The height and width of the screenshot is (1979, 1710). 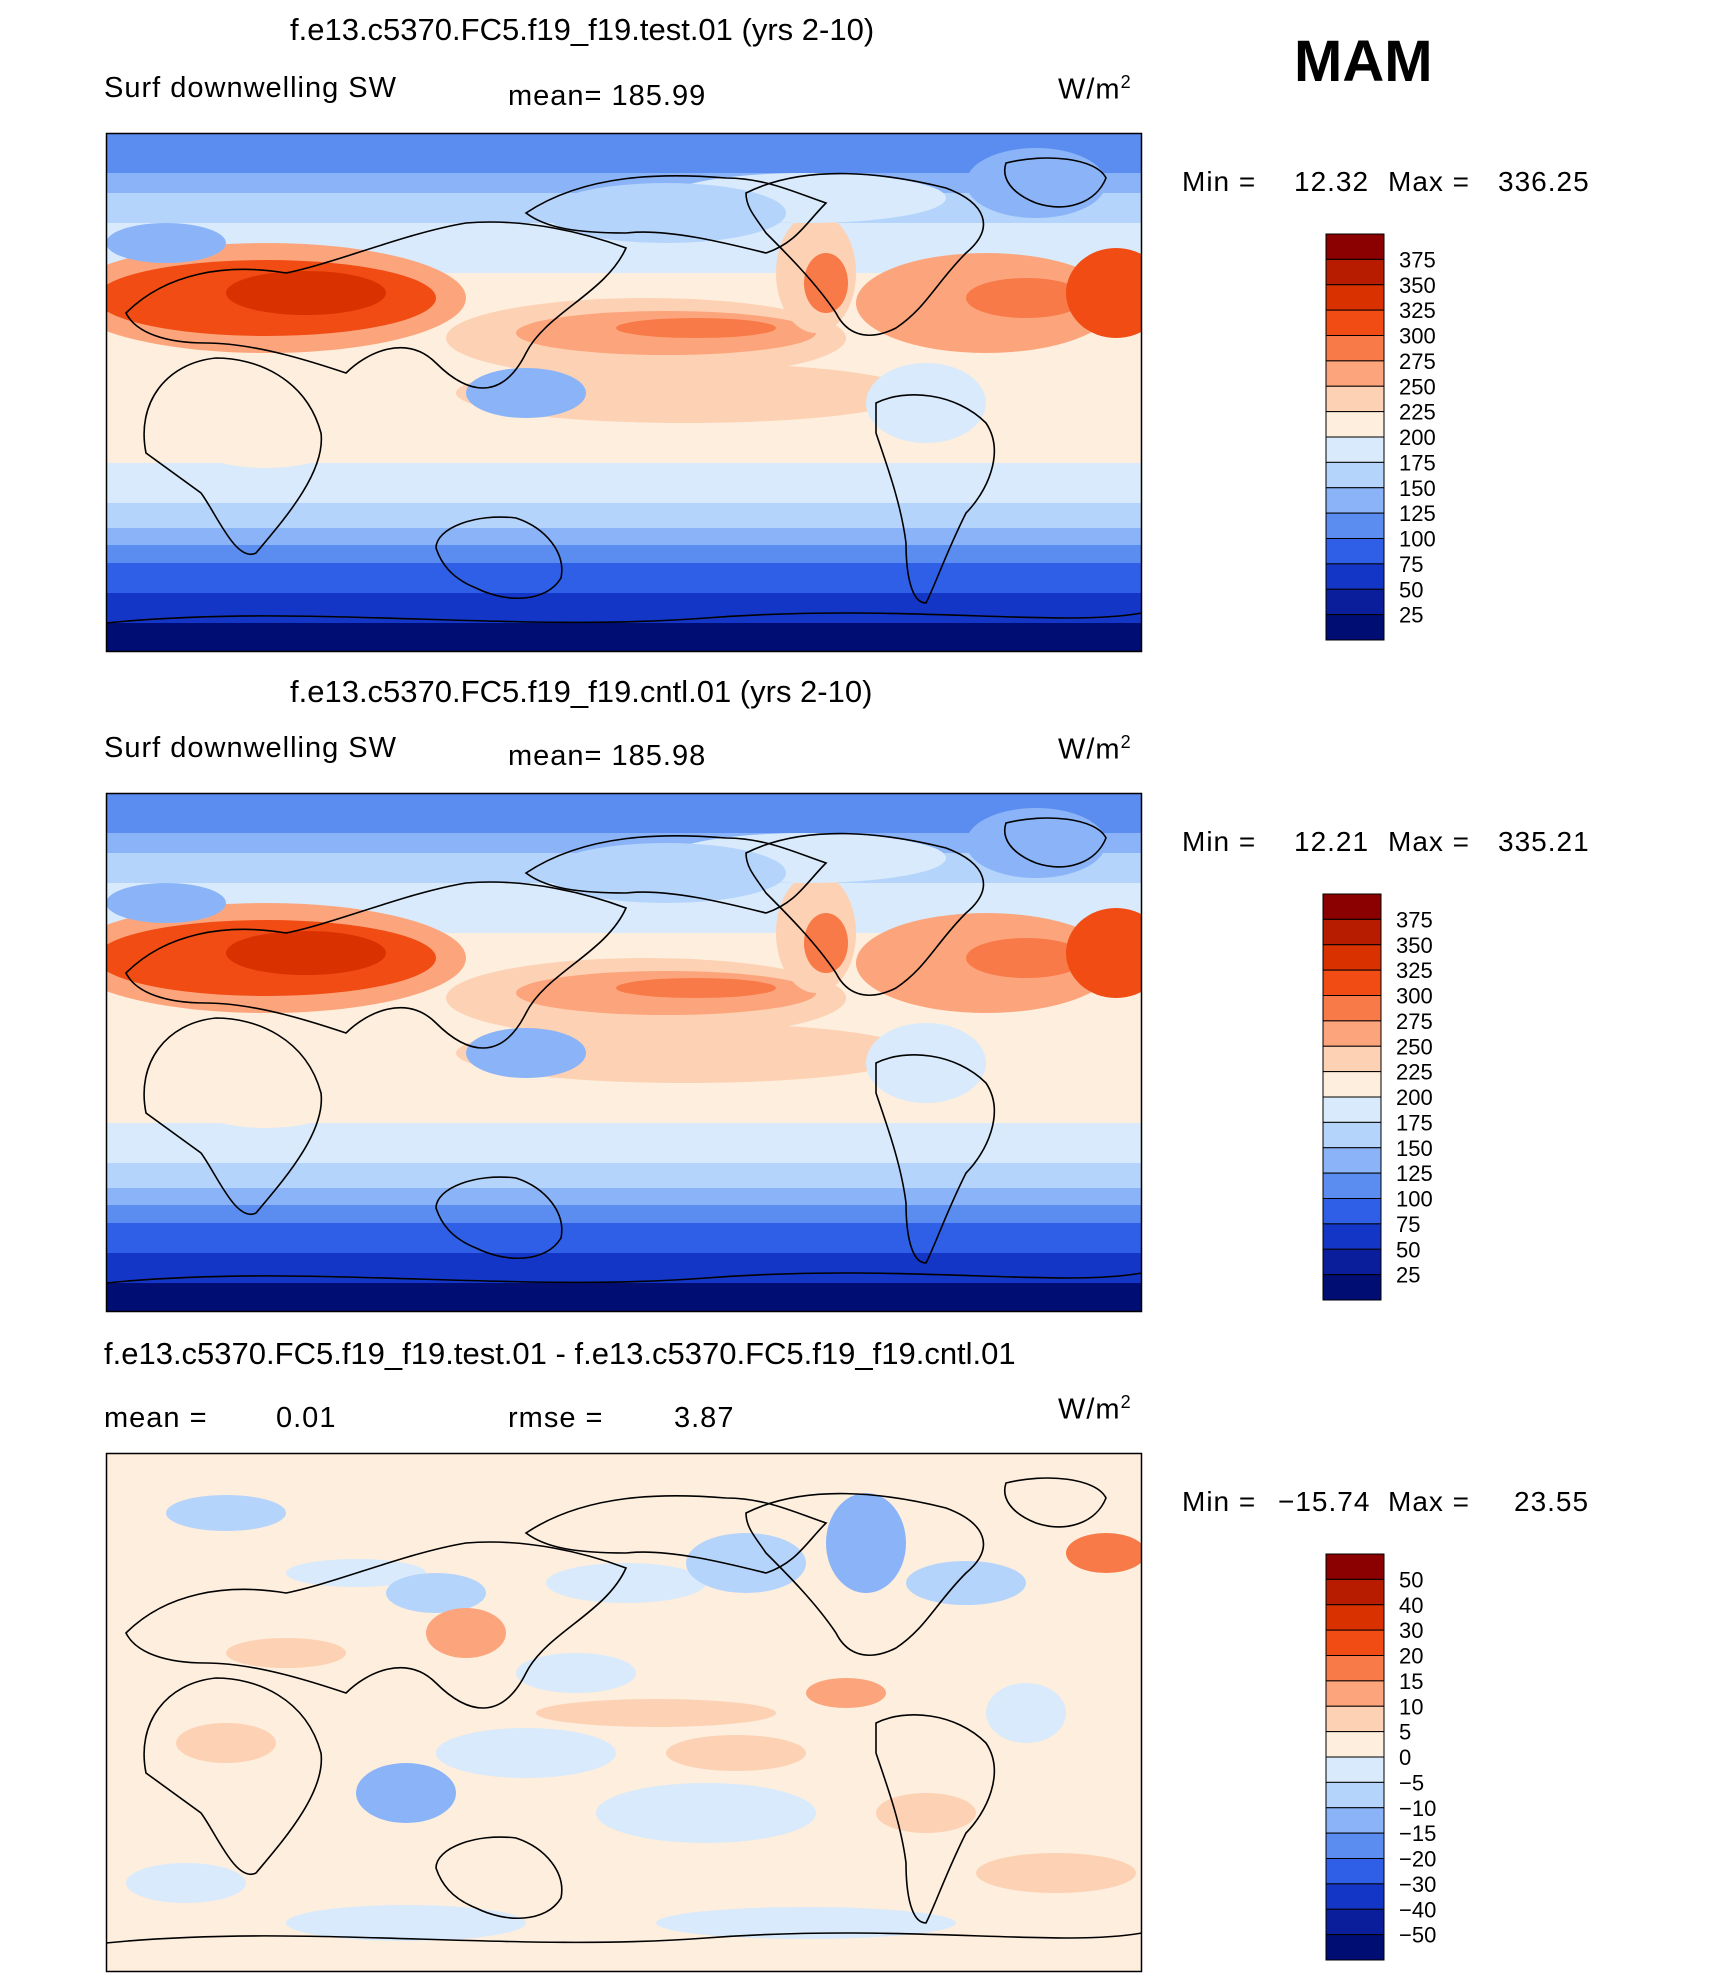 I want to click on colorbar-tick-label: −15, so click(x=1417, y=1833).